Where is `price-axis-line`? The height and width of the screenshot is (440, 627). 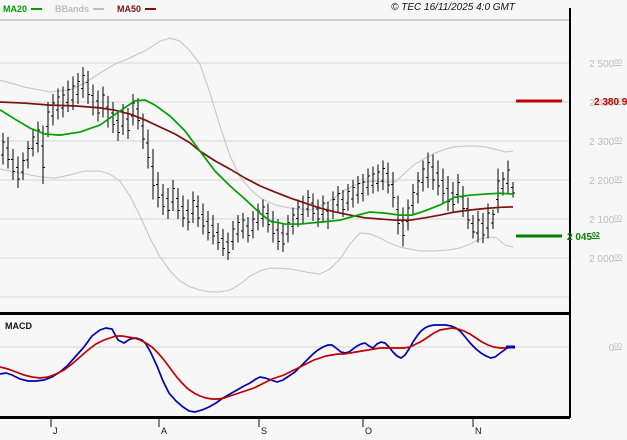
price-axis-line is located at coordinates (570, 213).